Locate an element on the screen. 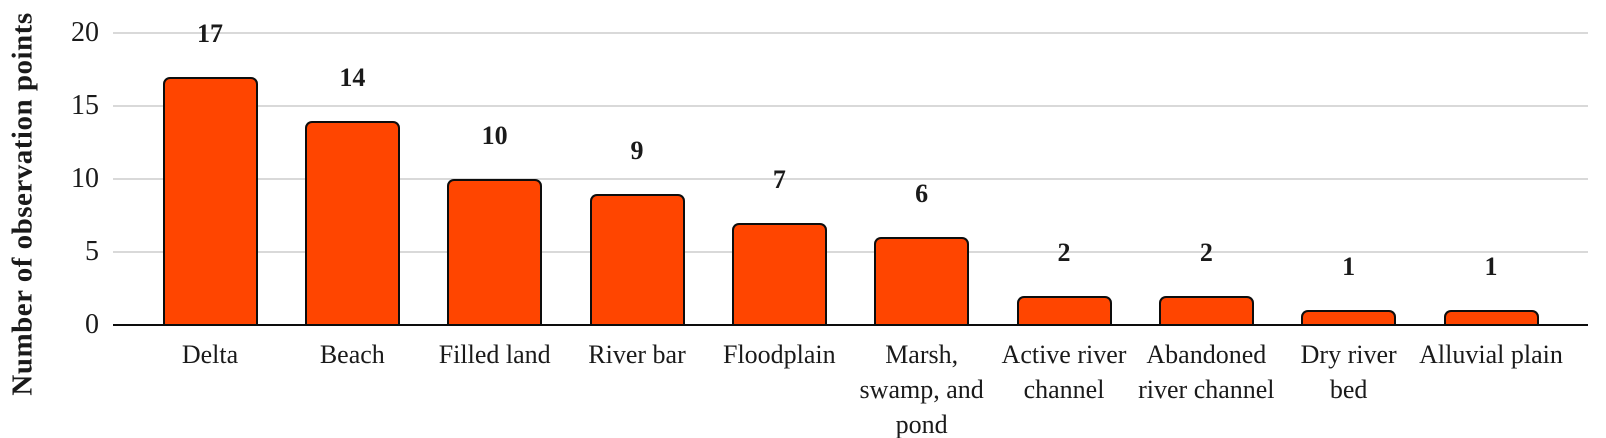 This screenshot has height=438, width=1606. y-tick-label: 0 is located at coordinates (92, 324).